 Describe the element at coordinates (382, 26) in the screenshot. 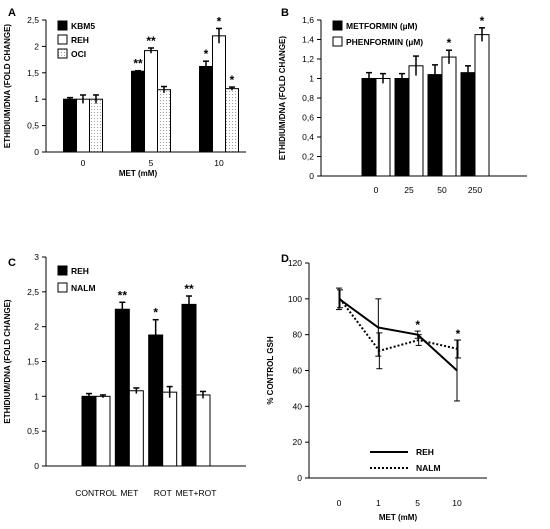

I see `legend-label: METFORMIN (µM)` at that location.